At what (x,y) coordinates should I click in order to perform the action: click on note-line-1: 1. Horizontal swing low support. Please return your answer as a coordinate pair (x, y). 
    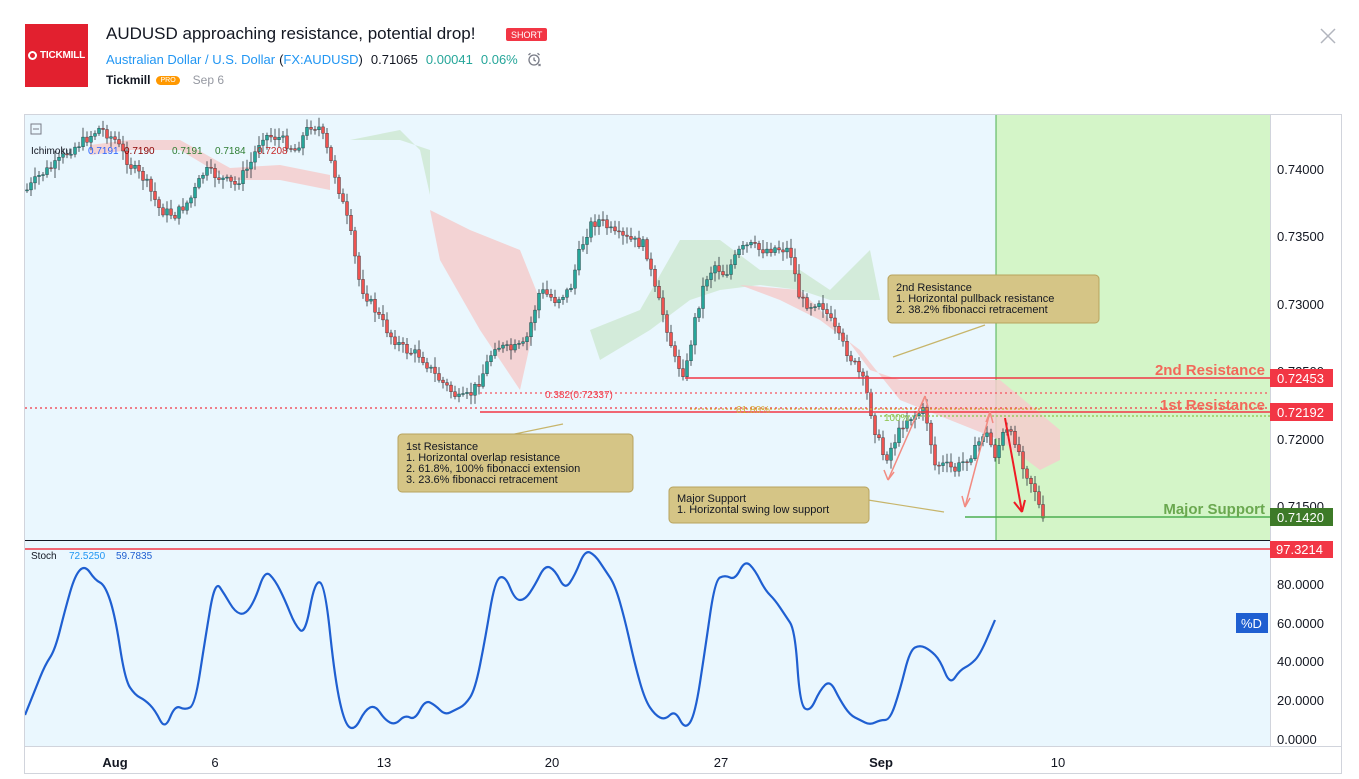
    Looking at the image, I should click on (753, 510).